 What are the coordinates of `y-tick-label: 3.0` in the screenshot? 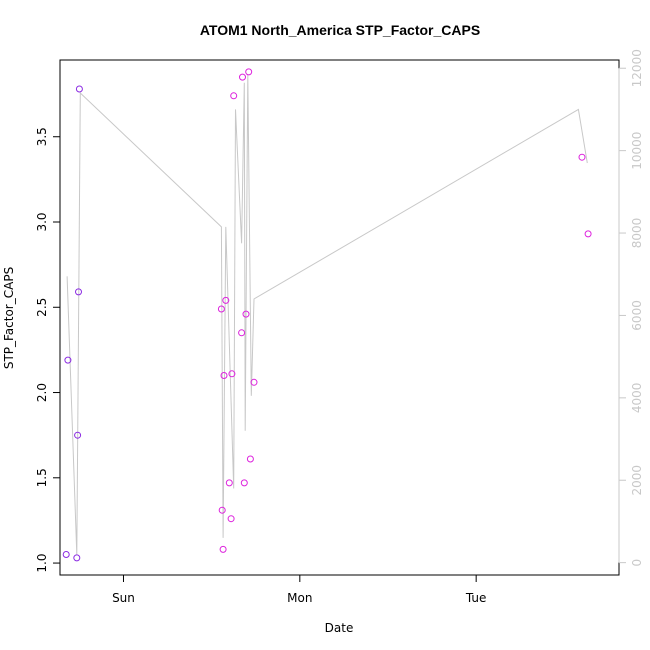 It's located at (42, 221).